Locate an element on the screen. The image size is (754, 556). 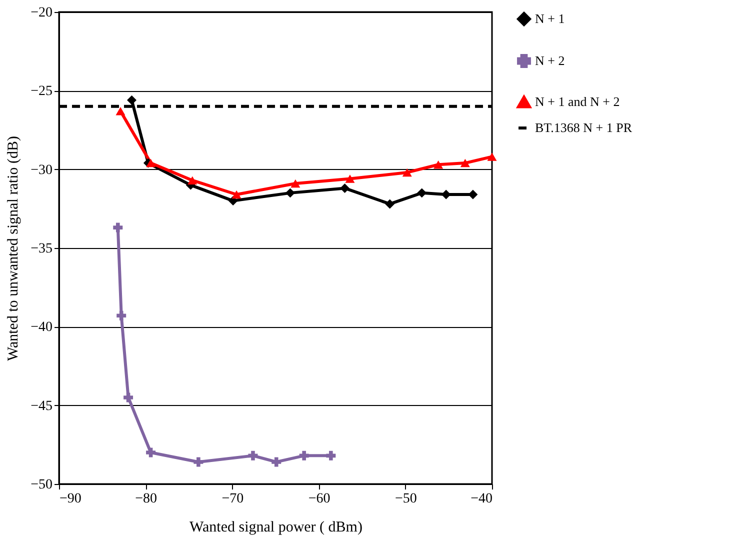
y-tick-label: −45 is located at coordinates (41, 406).